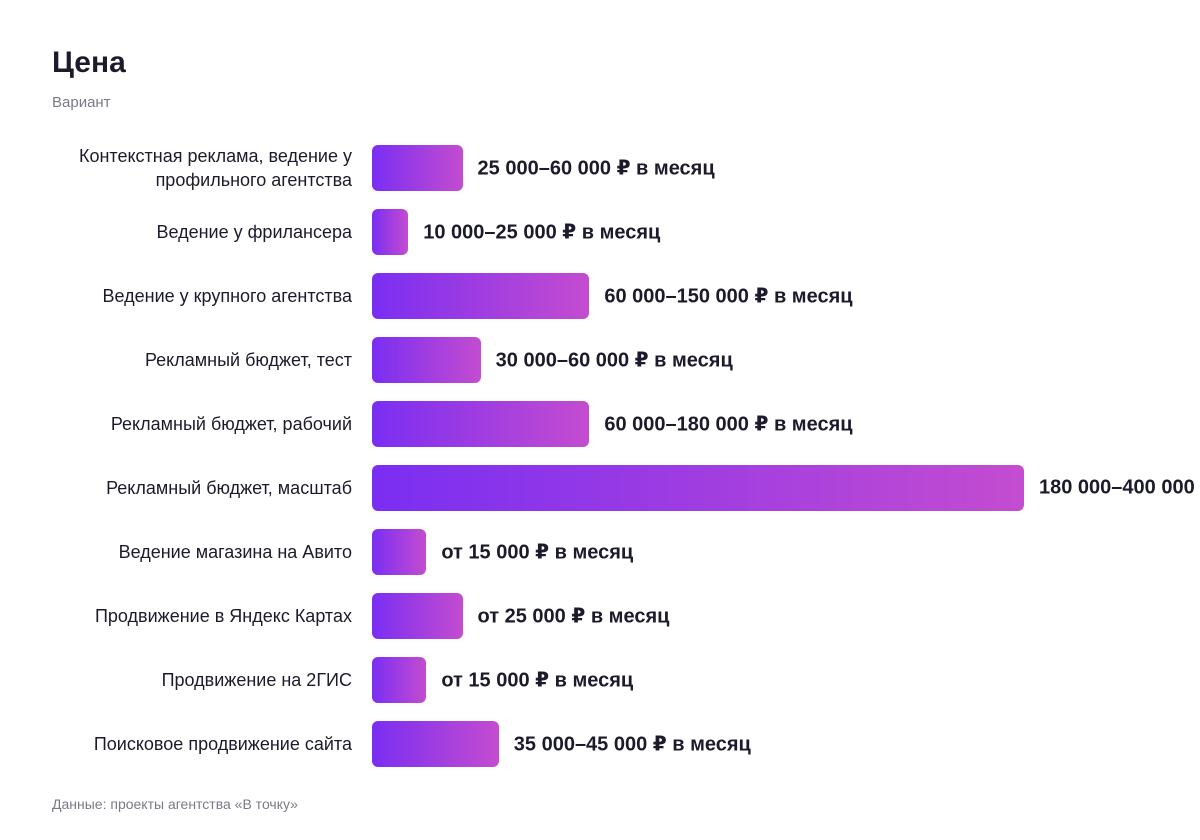  What do you see at coordinates (229, 488) in the screenshot?
I see `category-label: Рекламный бюджет, масштаб` at bounding box center [229, 488].